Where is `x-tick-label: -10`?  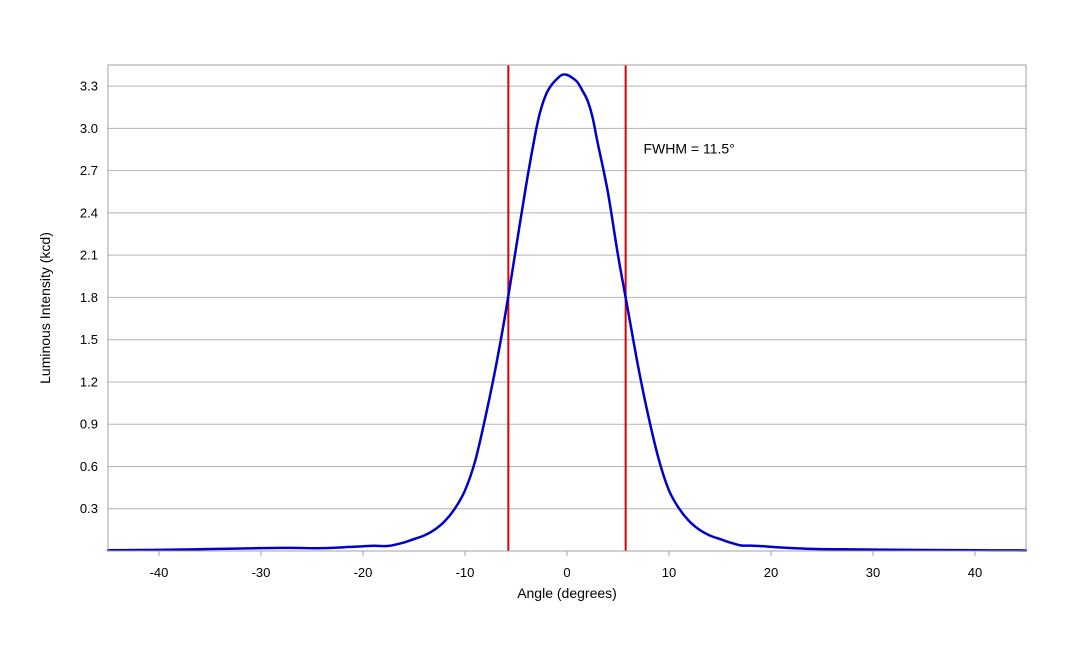
x-tick-label: -10 is located at coordinates (465, 572).